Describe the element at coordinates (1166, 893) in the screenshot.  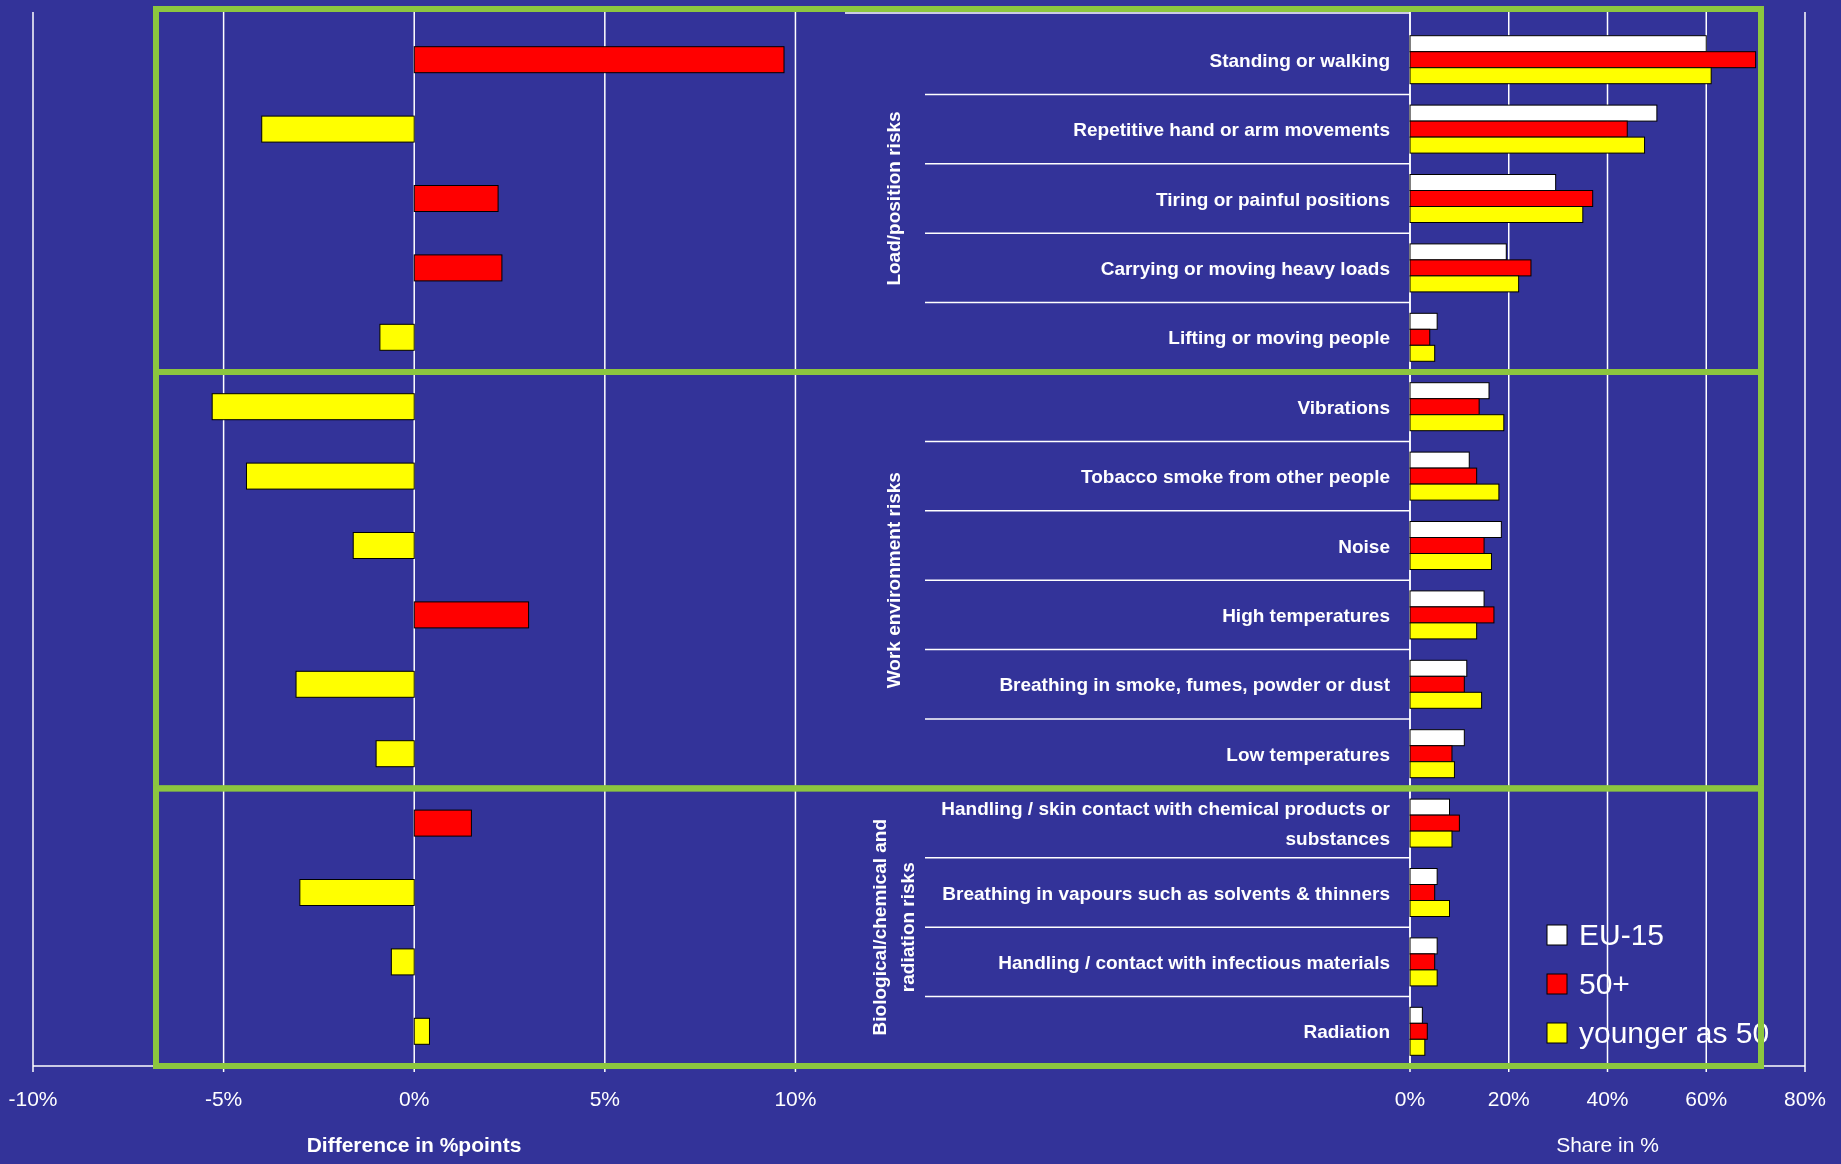
I see `y-tick-label: Breathing in vapours such as solvents & thinners` at that location.